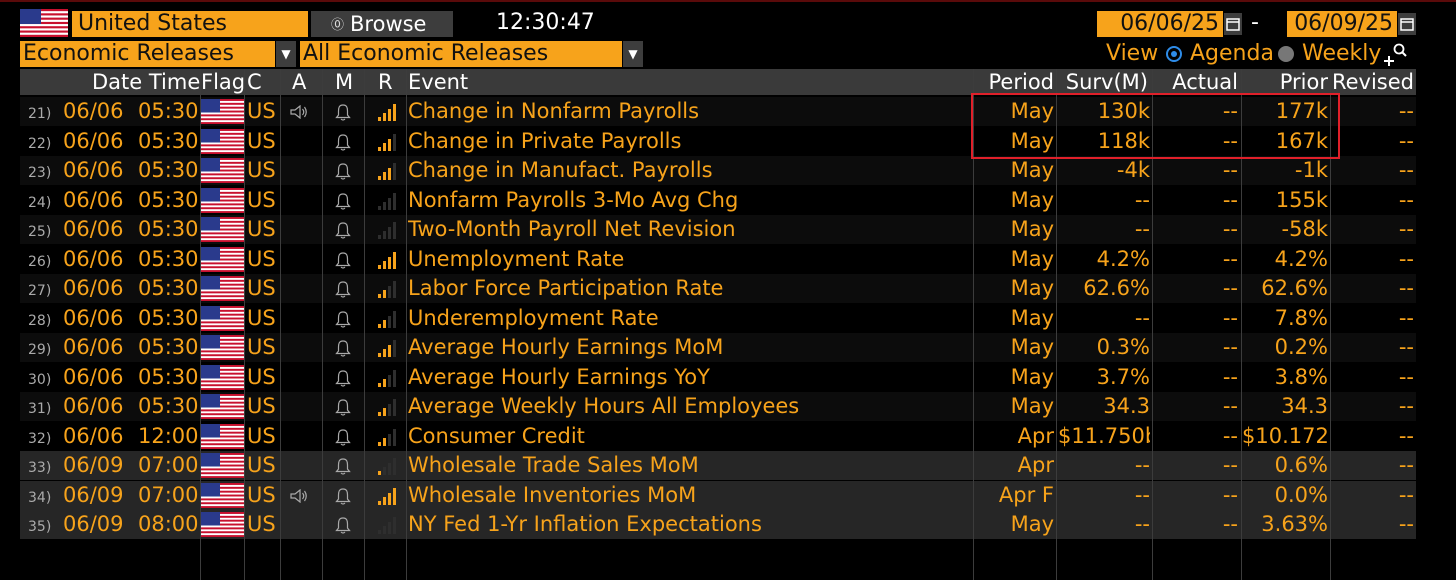  Describe the element at coordinates (553, 465) in the screenshot. I see `event-name: Wholesale Trade Sales MoM` at that location.